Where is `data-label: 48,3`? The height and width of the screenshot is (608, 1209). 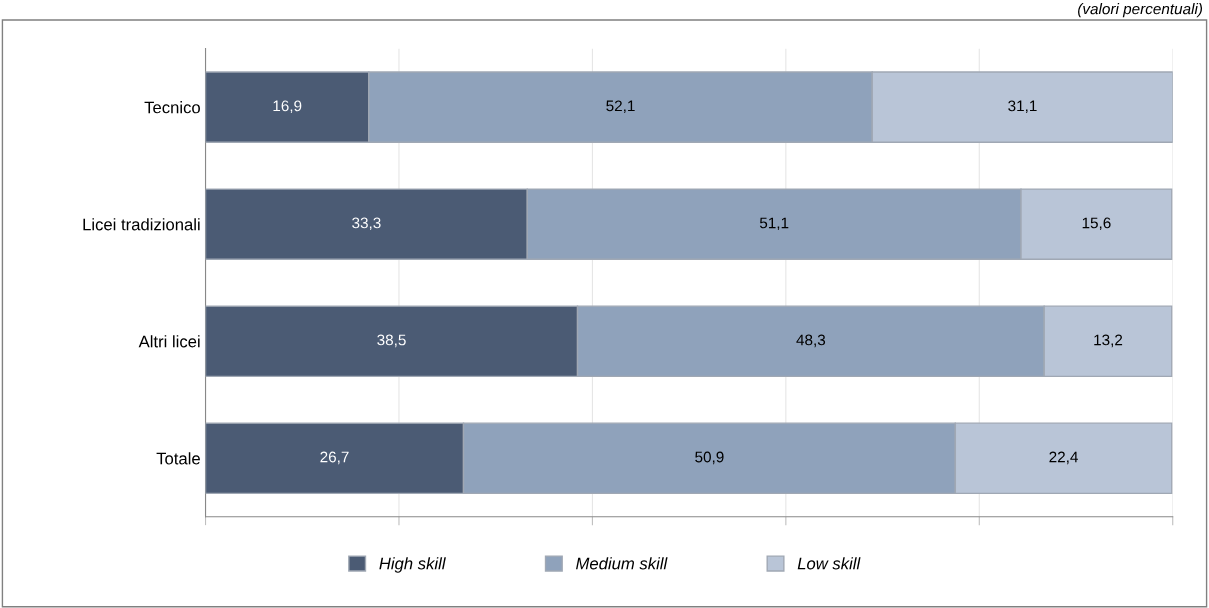
data-label: 48,3 is located at coordinates (811, 341).